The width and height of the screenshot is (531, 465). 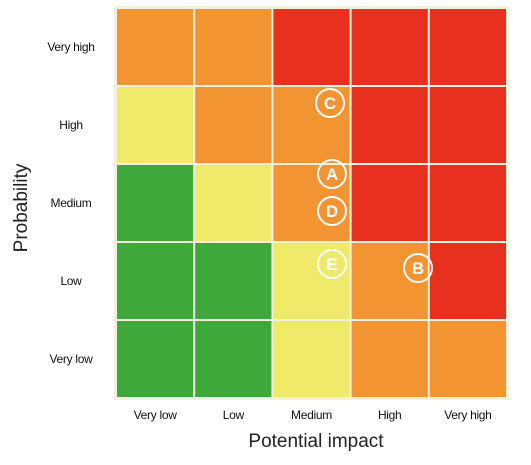 I want to click on x-tick-label: Low, so click(x=233, y=415).